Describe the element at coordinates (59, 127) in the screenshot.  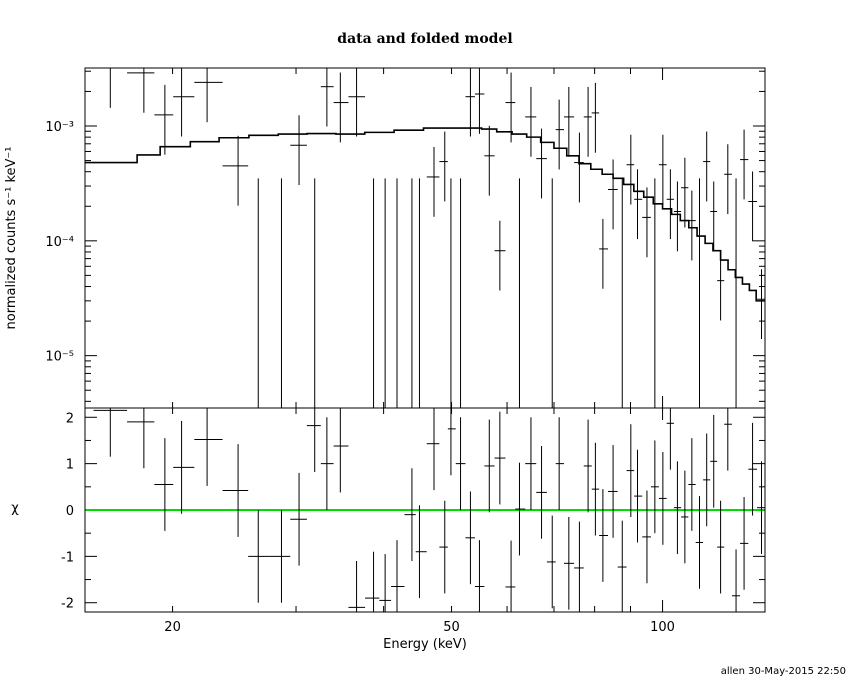
I see `y-tick-label: 10⁻³` at that location.